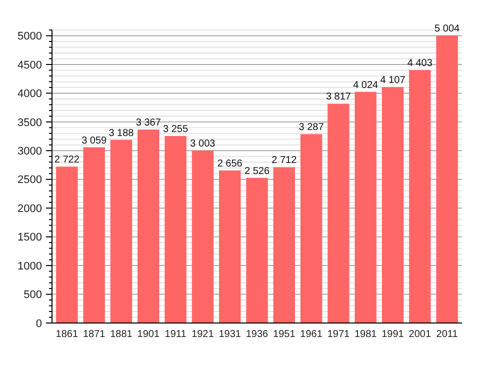 The image size is (488, 373). I want to click on x-tick-label: 1911, so click(175, 334).